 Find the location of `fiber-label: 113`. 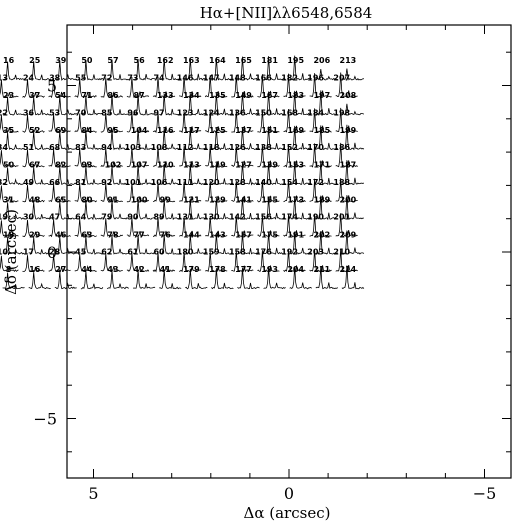

fiber-label: 113 is located at coordinates (191, 165).